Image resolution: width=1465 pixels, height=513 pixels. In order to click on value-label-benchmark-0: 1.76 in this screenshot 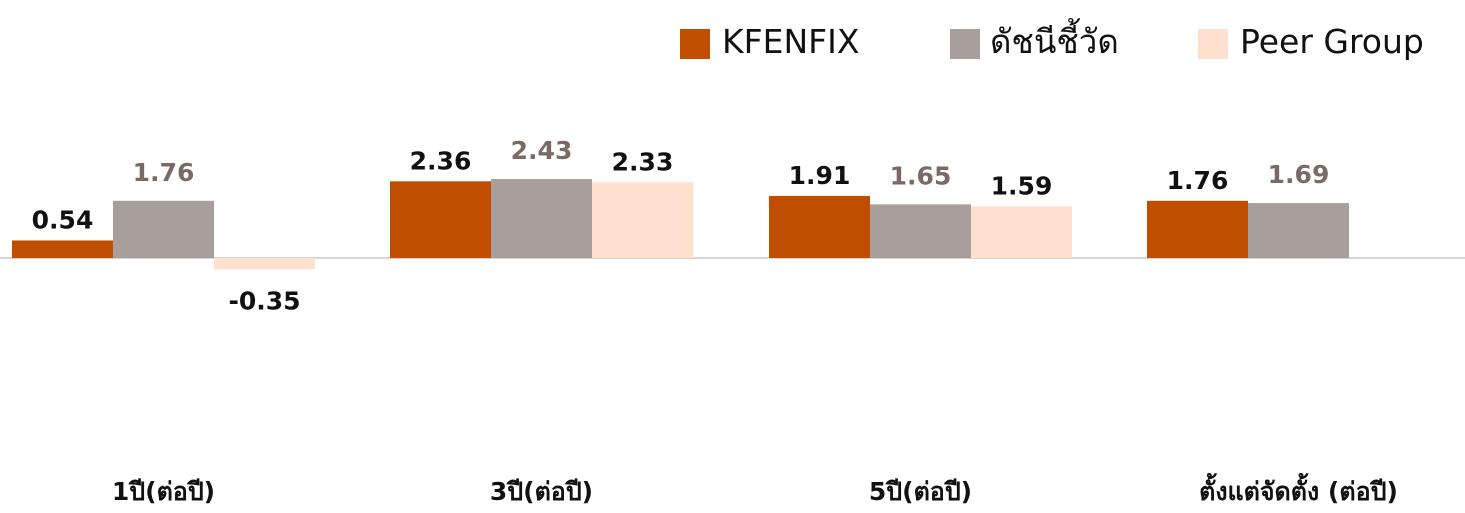, I will do `click(164, 172)`.